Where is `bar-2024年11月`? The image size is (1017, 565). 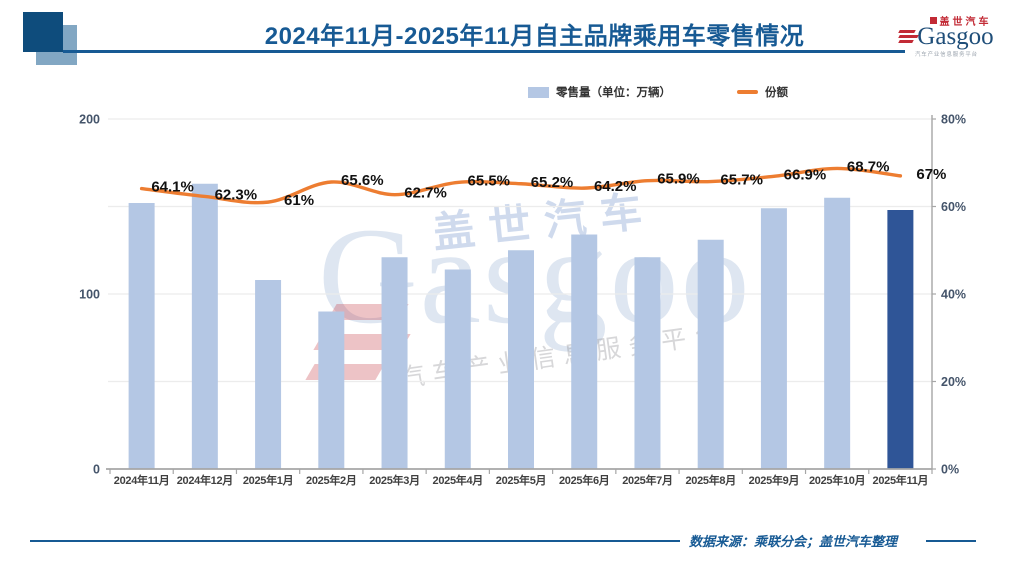 bar-2024年11月 is located at coordinates (141, 336).